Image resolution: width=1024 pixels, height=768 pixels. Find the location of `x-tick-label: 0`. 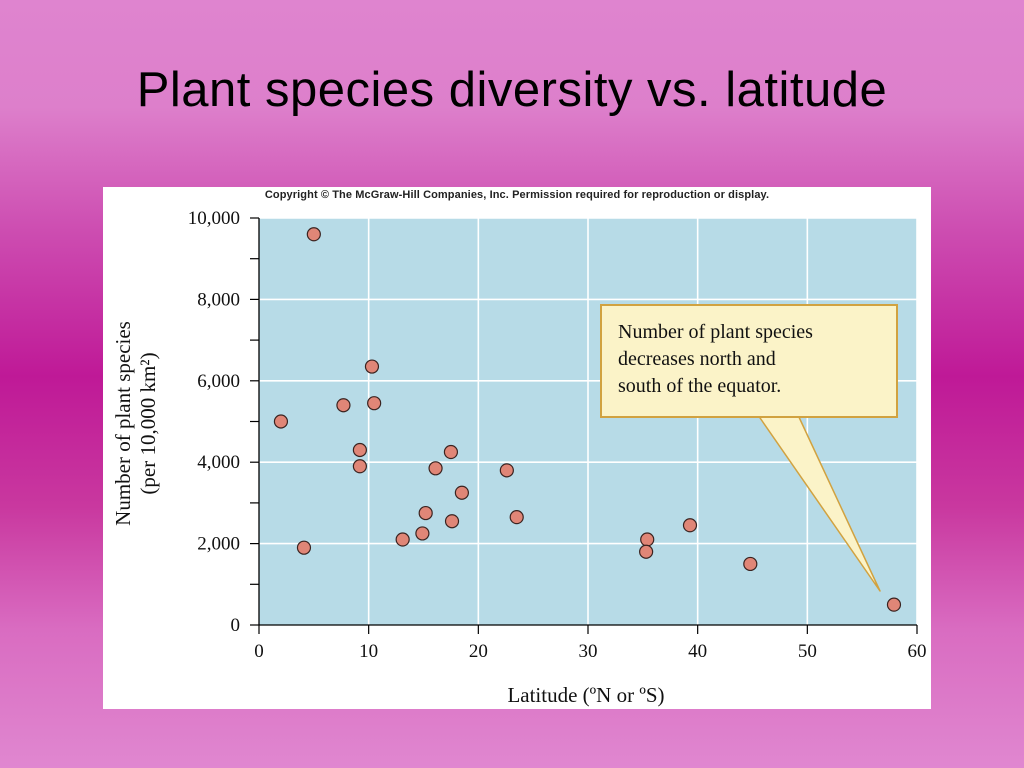

x-tick-label: 0 is located at coordinates (259, 651).